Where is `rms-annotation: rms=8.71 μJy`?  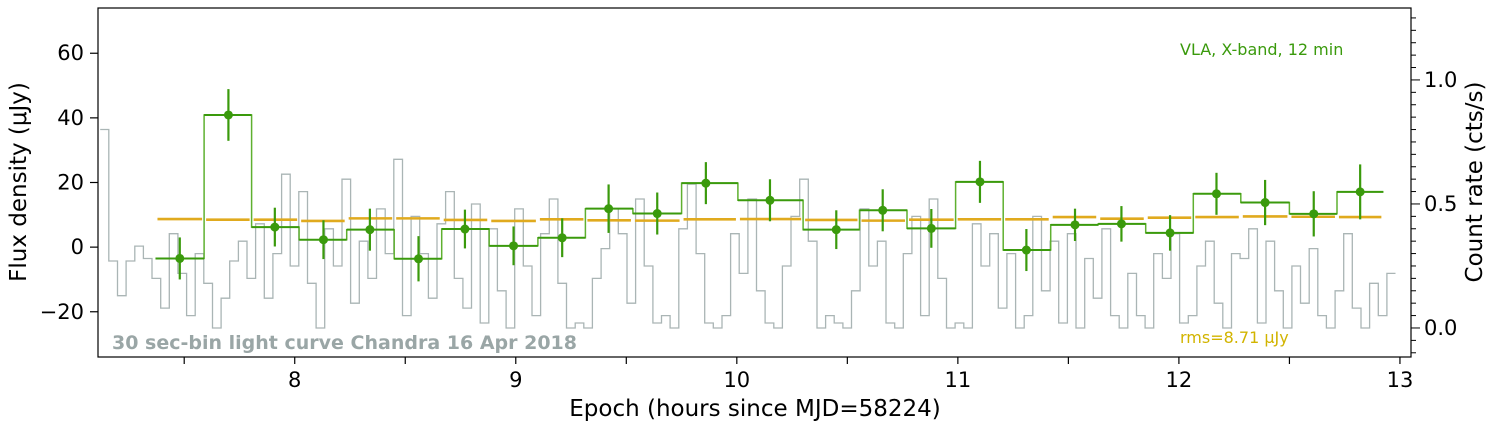 rms-annotation: rms=8.71 μJy is located at coordinates (1234, 337).